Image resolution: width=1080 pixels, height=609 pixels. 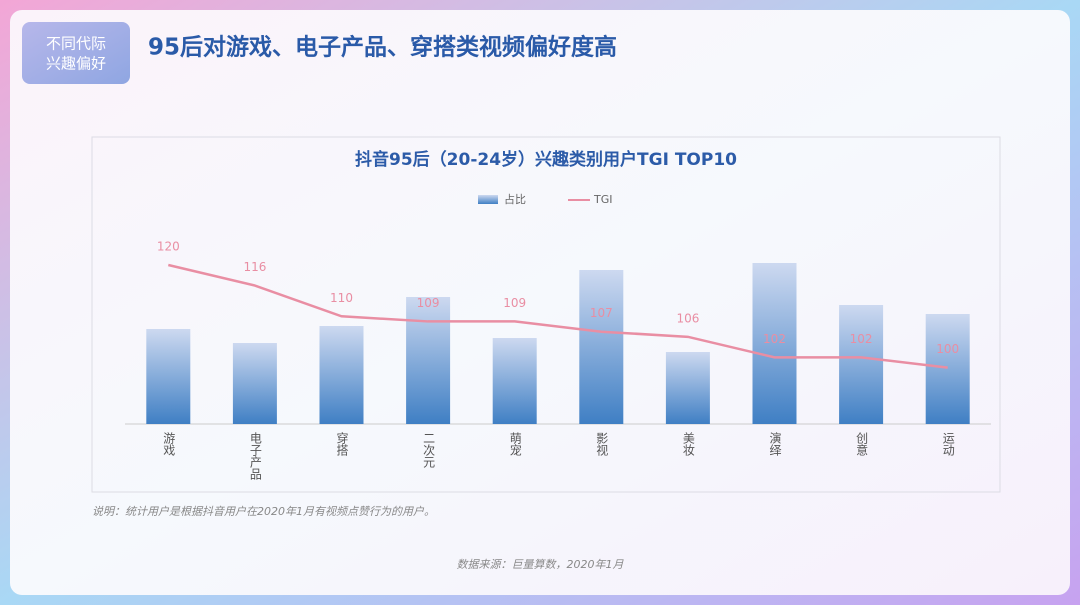 What do you see at coordinates (541, 564) in the screenshot?
I see `source: 数据来源：巨量算数，2020年1月` at bounding box center [541, 564].